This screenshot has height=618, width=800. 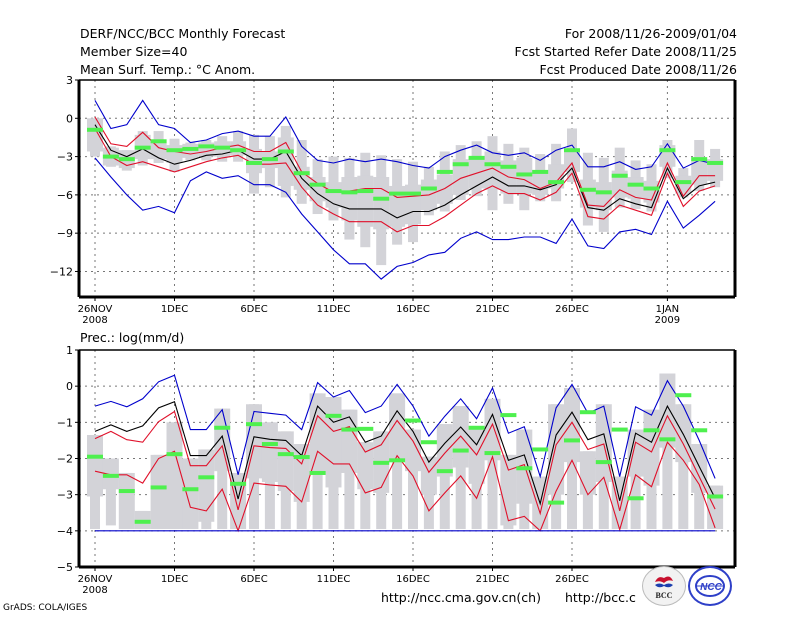 I want to click on xtick-label: 1JAN, so click(x=667, y=309).